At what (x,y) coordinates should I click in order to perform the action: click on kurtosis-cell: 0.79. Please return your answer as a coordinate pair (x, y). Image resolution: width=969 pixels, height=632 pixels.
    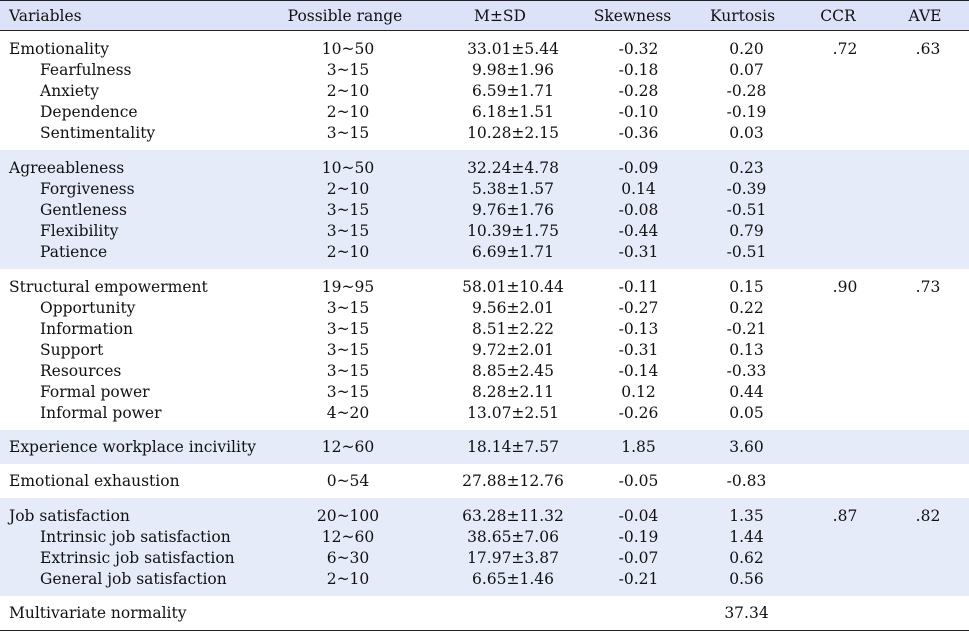
    Looking at the image, I should click on (742, 231).